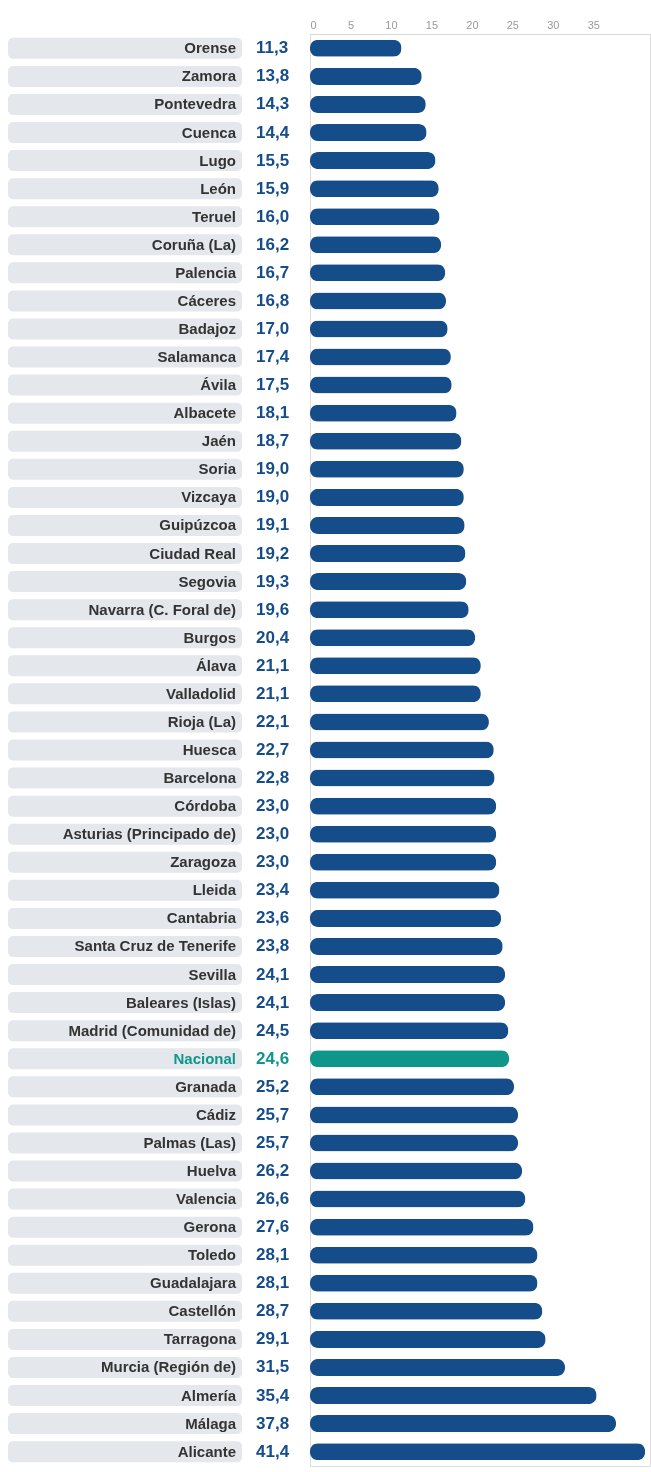 Image resolution: width=651 pixels, height=1472 pixels. What do you see at coordinates (273, 76) in the screenshot?
I see `data-label: 13,8` at bounding box center [273, 76].